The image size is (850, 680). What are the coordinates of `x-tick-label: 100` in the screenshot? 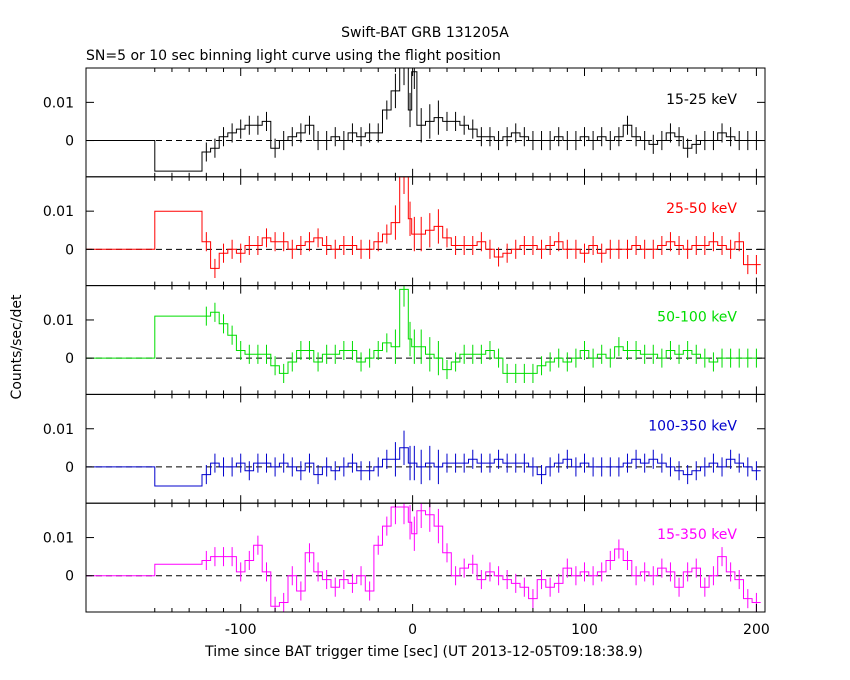 It's located at (584, 630).